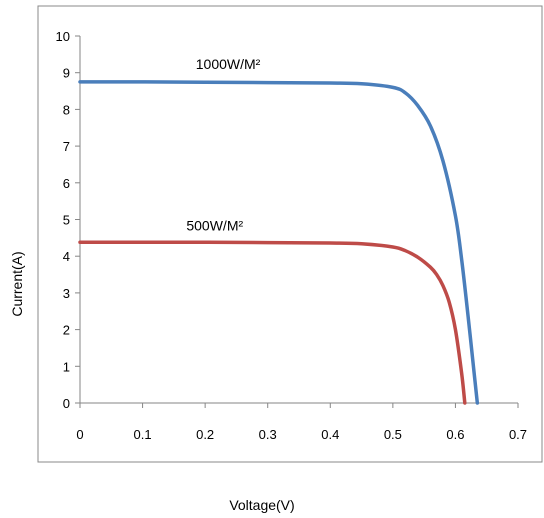 This screenshot has height=518, width=544. Describe the element at coordinates (79, 434) in the screenshot. I see `x-tick-label: 0` at that location.